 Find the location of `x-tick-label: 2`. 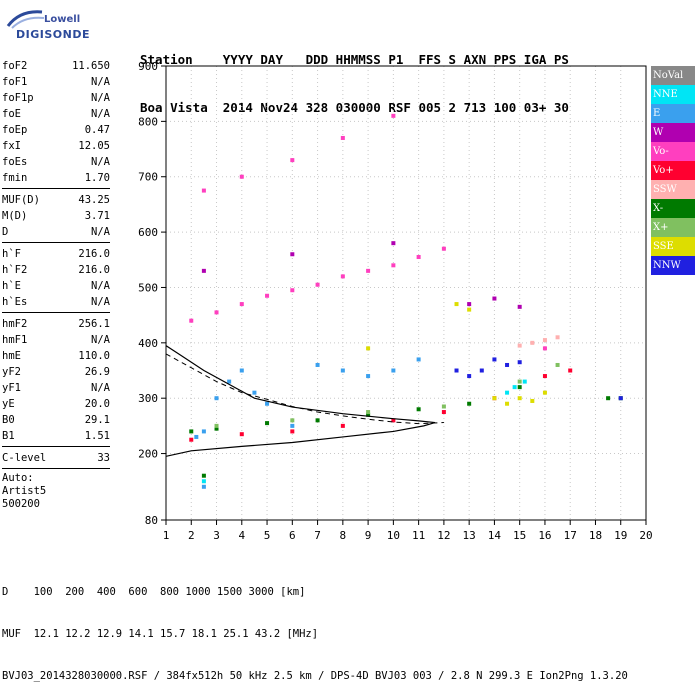

x-tick-label: 2 is located at coordinates (191, 535).